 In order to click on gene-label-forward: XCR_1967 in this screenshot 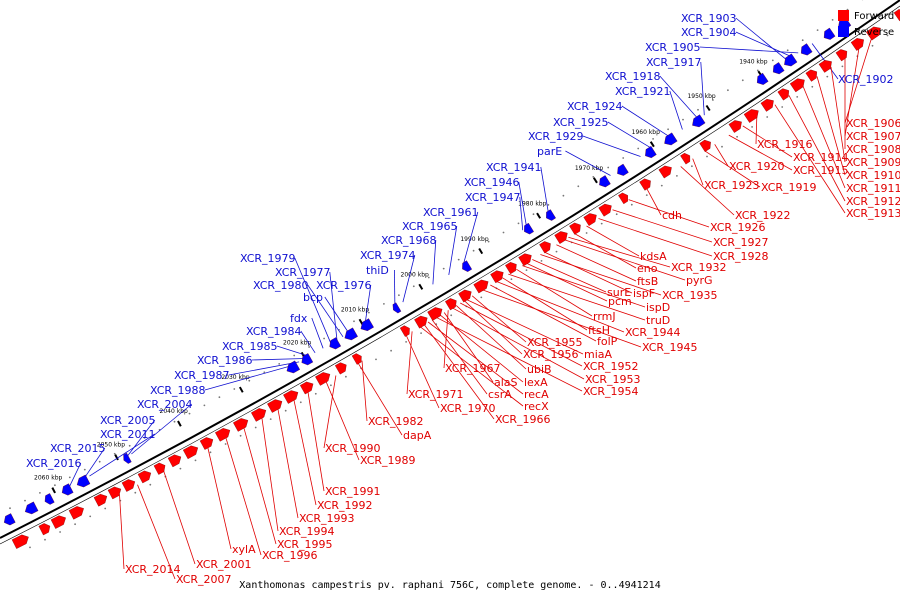, I will do `click(473, 368)`.